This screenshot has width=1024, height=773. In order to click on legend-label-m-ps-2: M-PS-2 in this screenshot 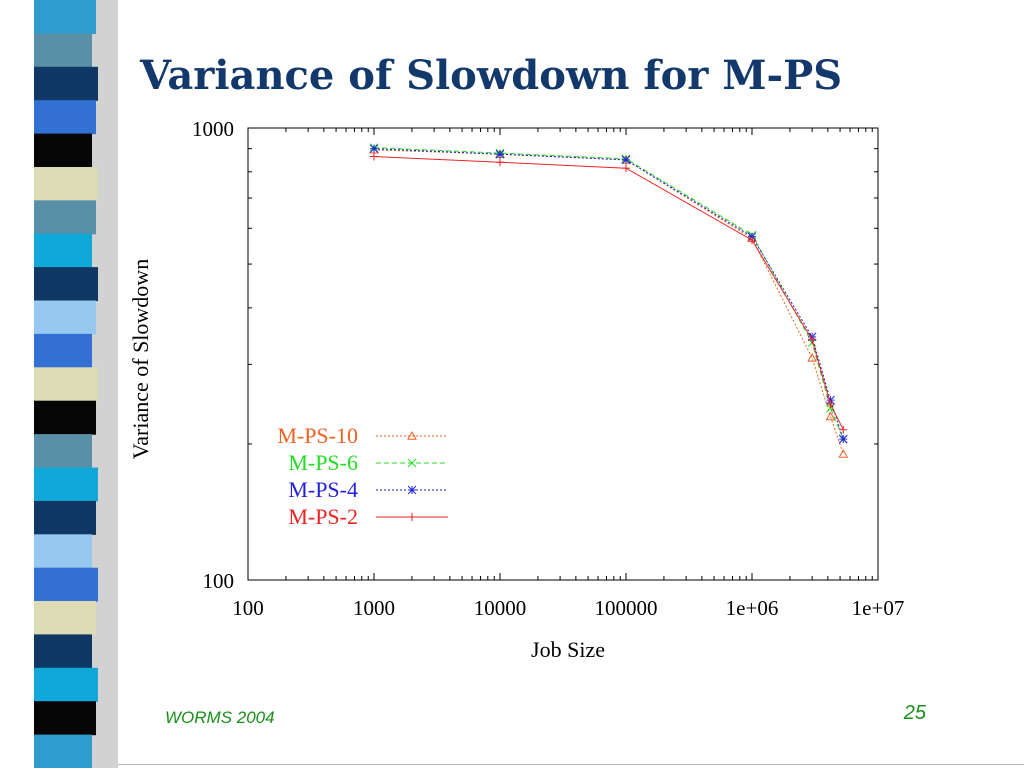, I will do `click(323, 516)`.